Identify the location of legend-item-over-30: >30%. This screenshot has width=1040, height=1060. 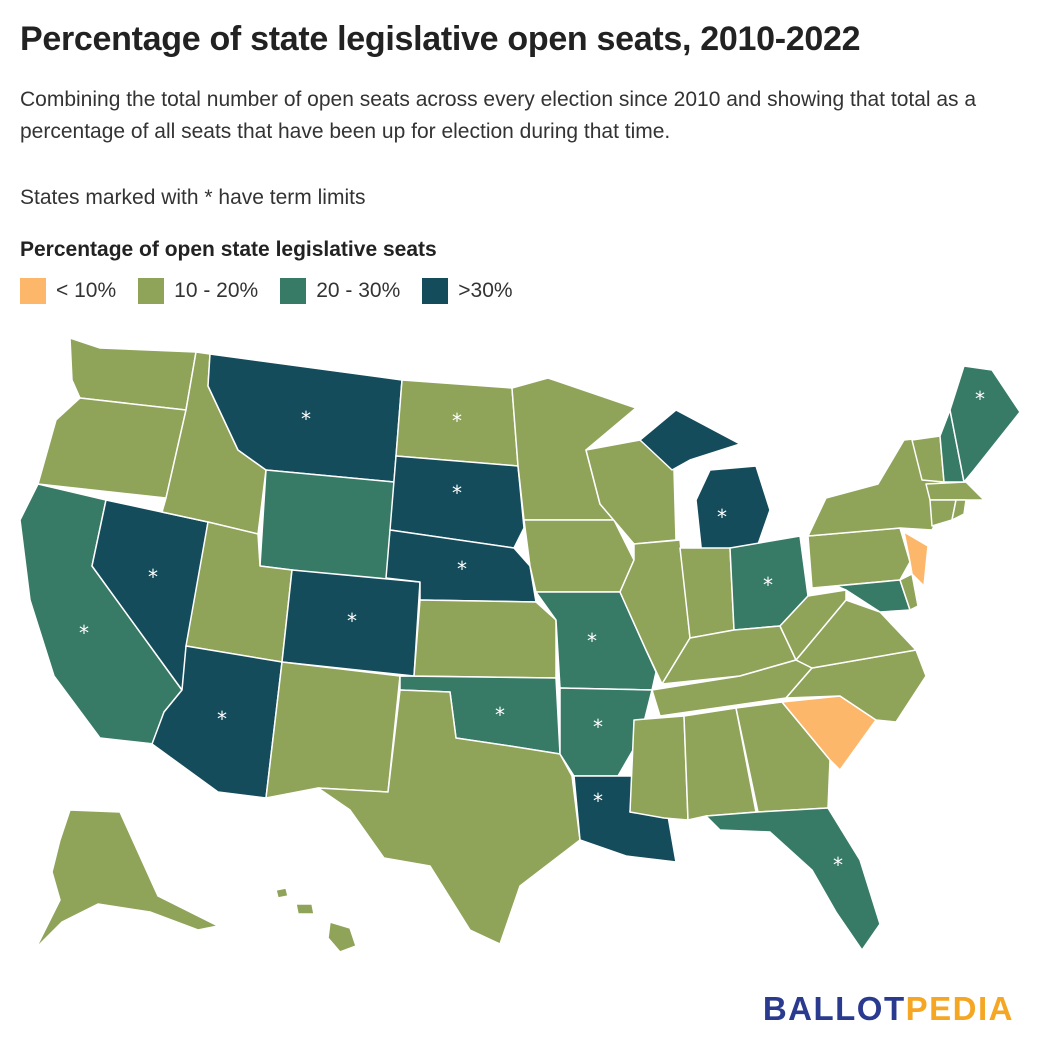
(467, 291).